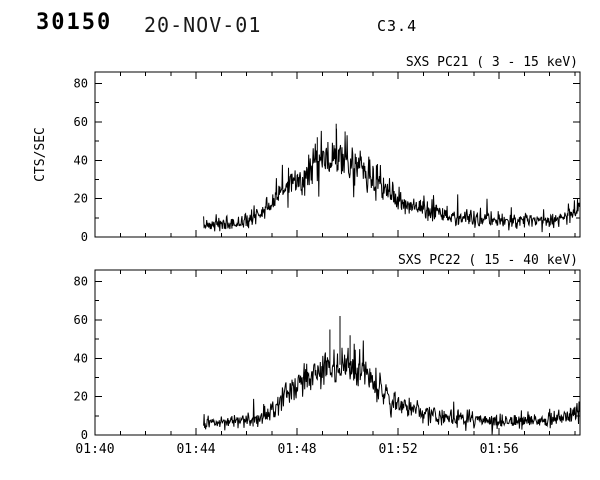  What do you see at coordinates (488, 260) in the screenshot?
I see `panel-title: SXS PC22 ( 15 - 40 keV)` at bounding box center [488, 260].